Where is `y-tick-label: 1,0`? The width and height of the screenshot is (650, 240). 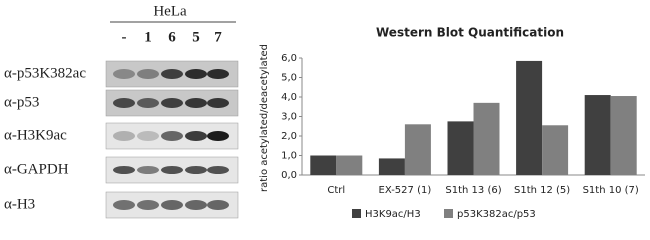
y-tick-label: 1,0 is located at coordinates (289, 156).